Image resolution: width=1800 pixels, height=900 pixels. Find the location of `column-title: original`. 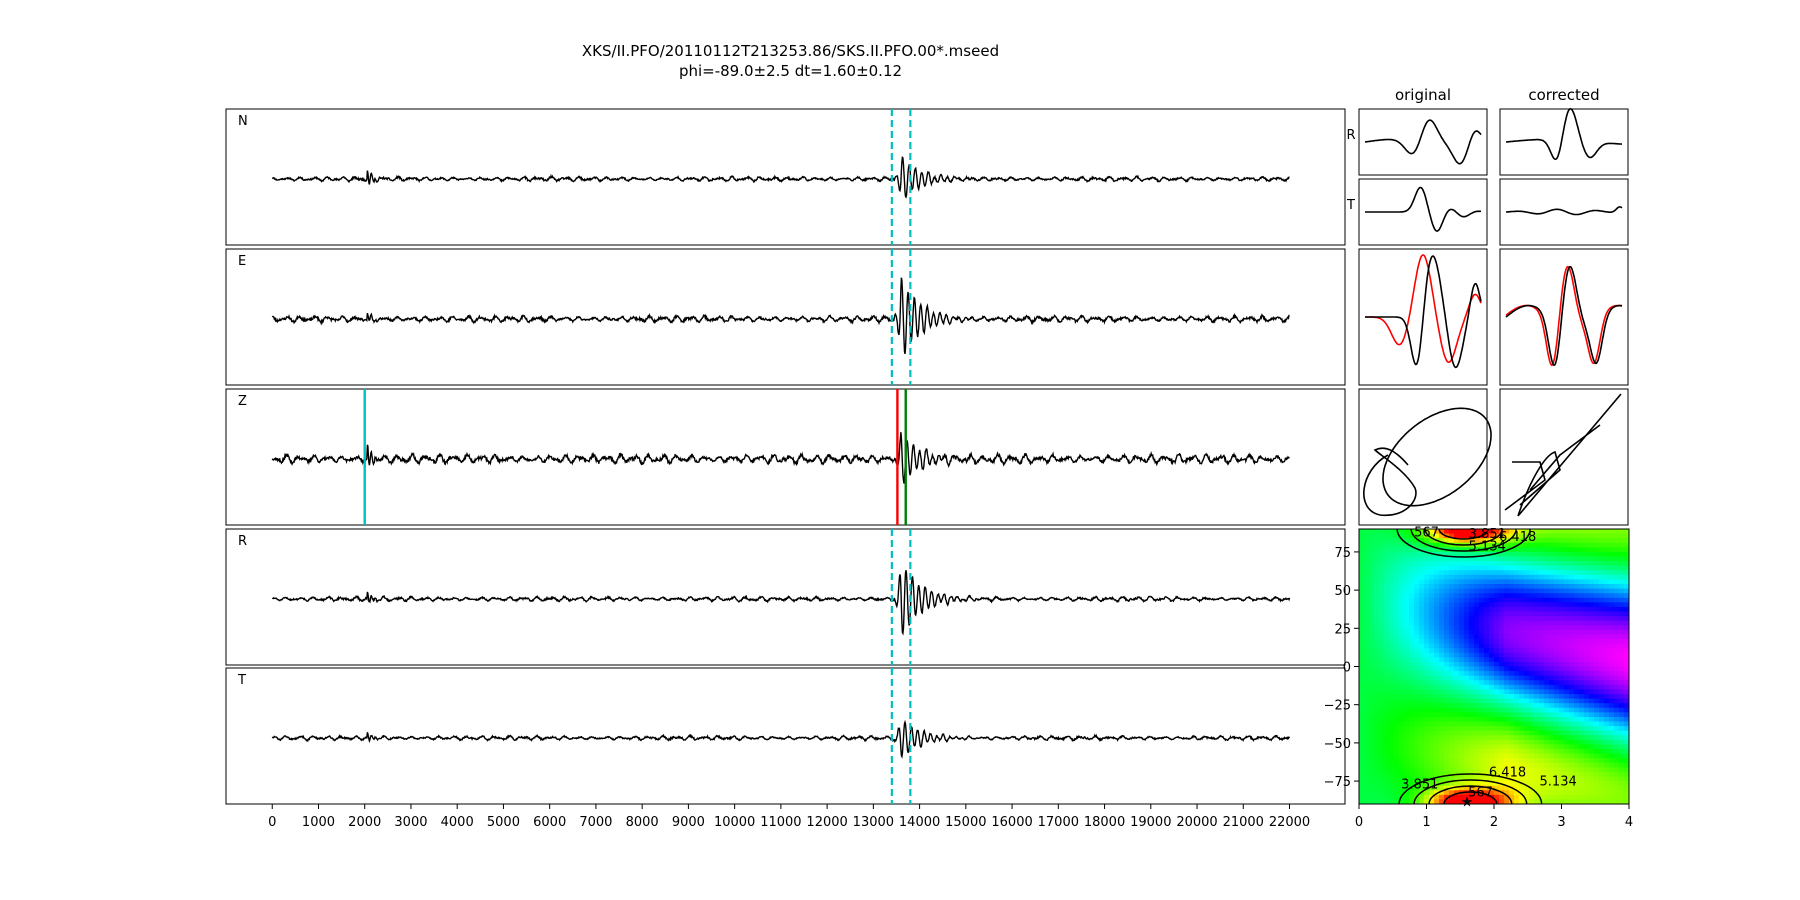

column-title: original is located at coordinates (1423, 95).